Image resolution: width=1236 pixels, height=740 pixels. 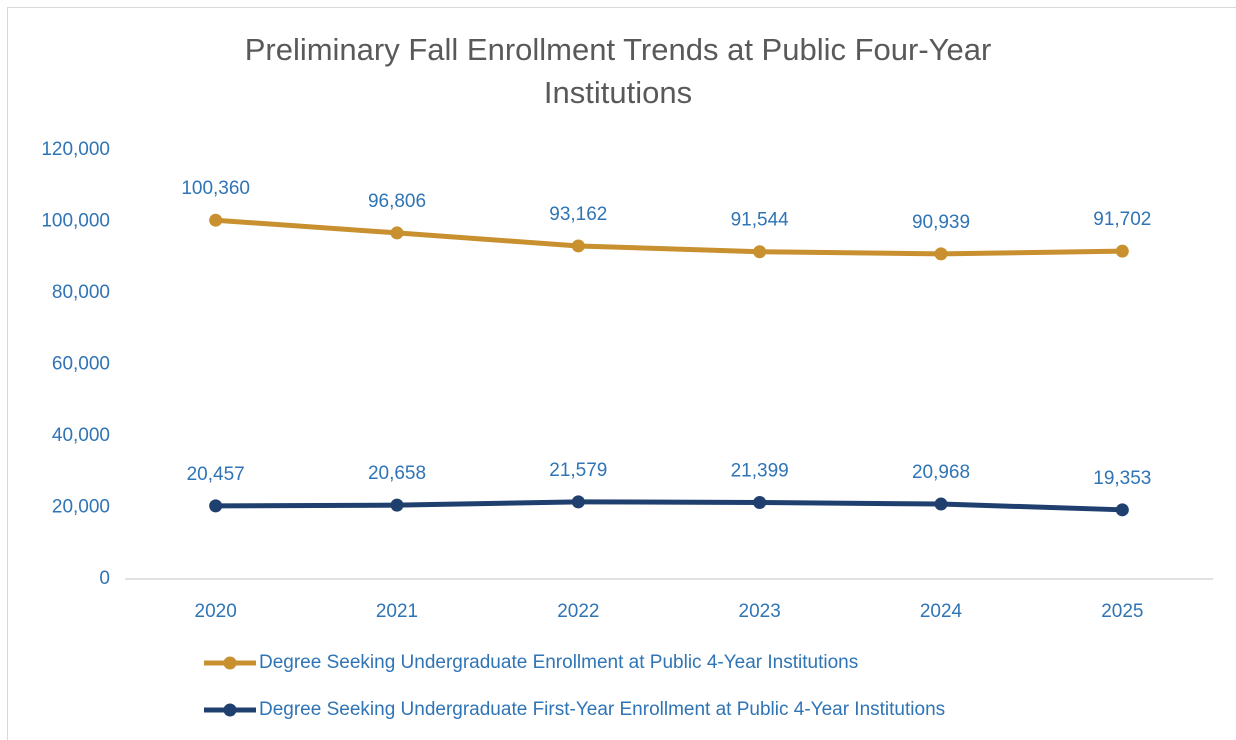 I want to click on y-tick-label: 100,000, so click(x=75, y=221).